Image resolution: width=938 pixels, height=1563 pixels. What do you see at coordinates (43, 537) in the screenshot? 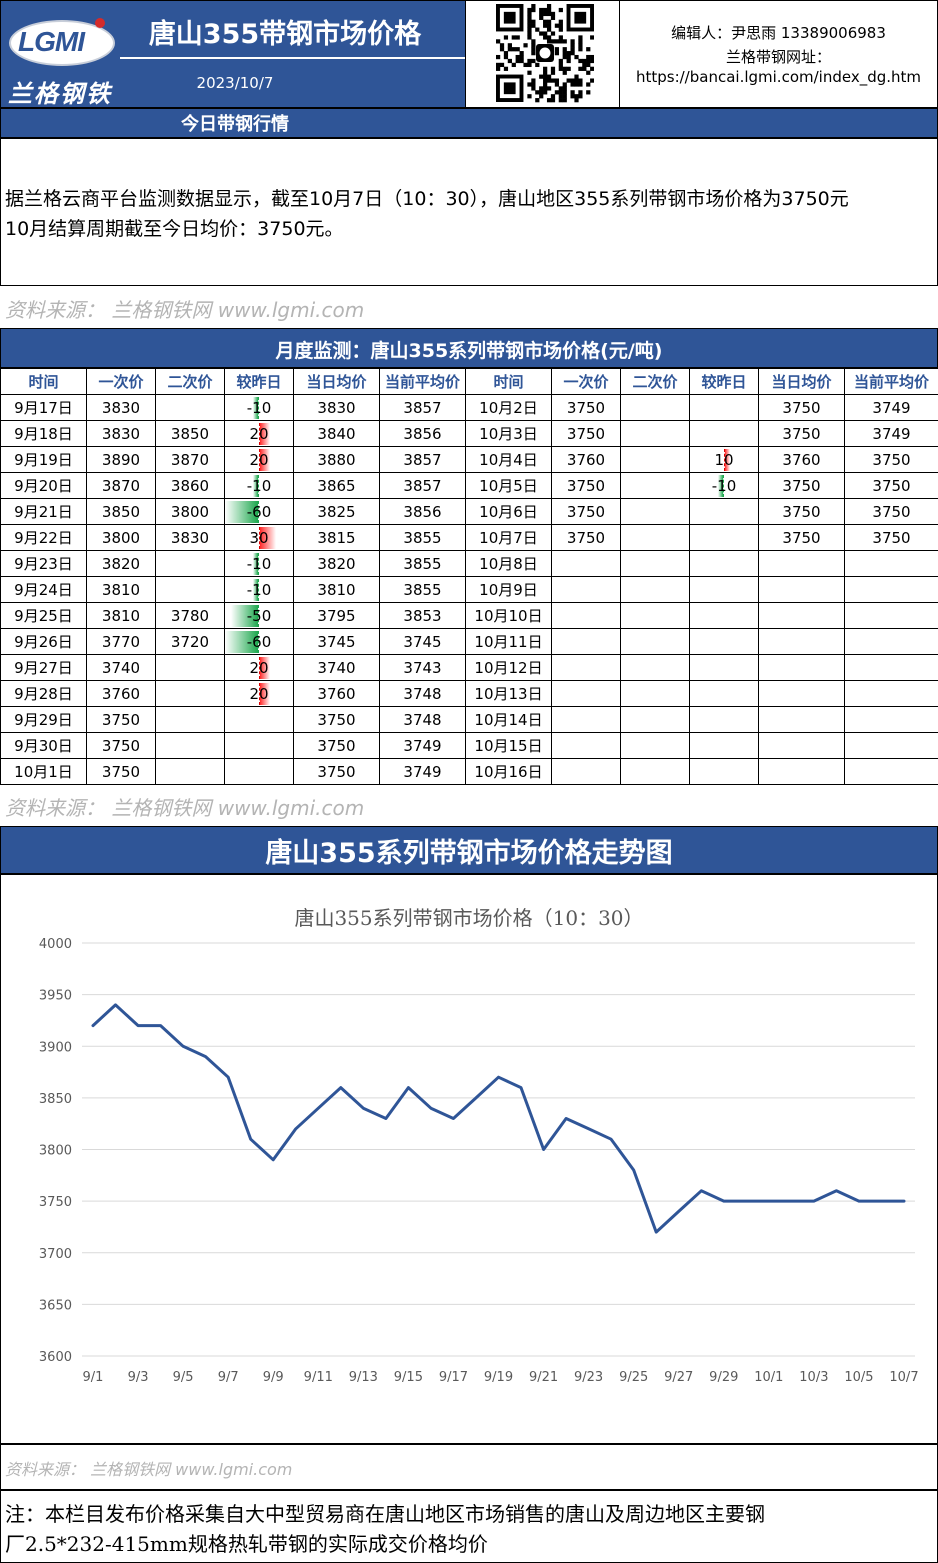
I see `table-cell: 9月22日` at bounding box center [43, 537].